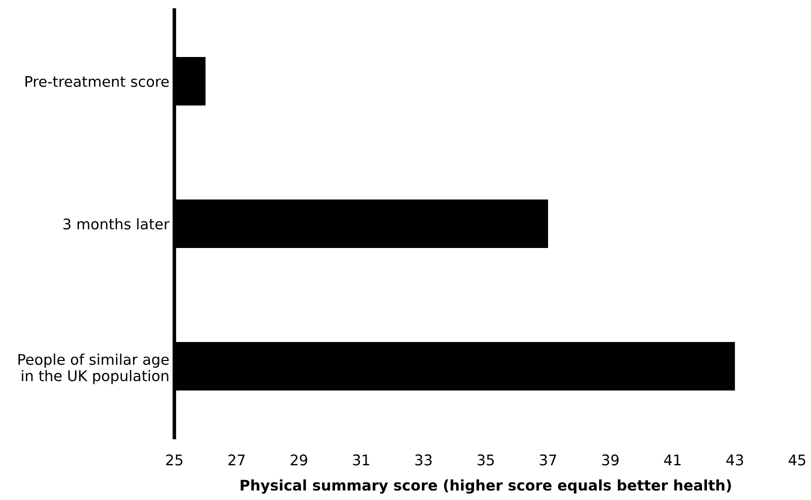  Describe the element at coordinates (116, 224) in the screenshot. I see `y-tick-label: 3 months later` at that location.